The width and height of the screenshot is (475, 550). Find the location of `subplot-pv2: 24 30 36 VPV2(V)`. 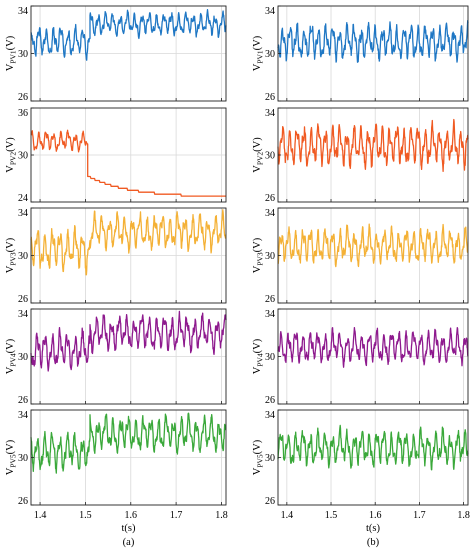

subplot-pv2: 24 30 36 VPV2(V) is located at coordinates (116, 155).